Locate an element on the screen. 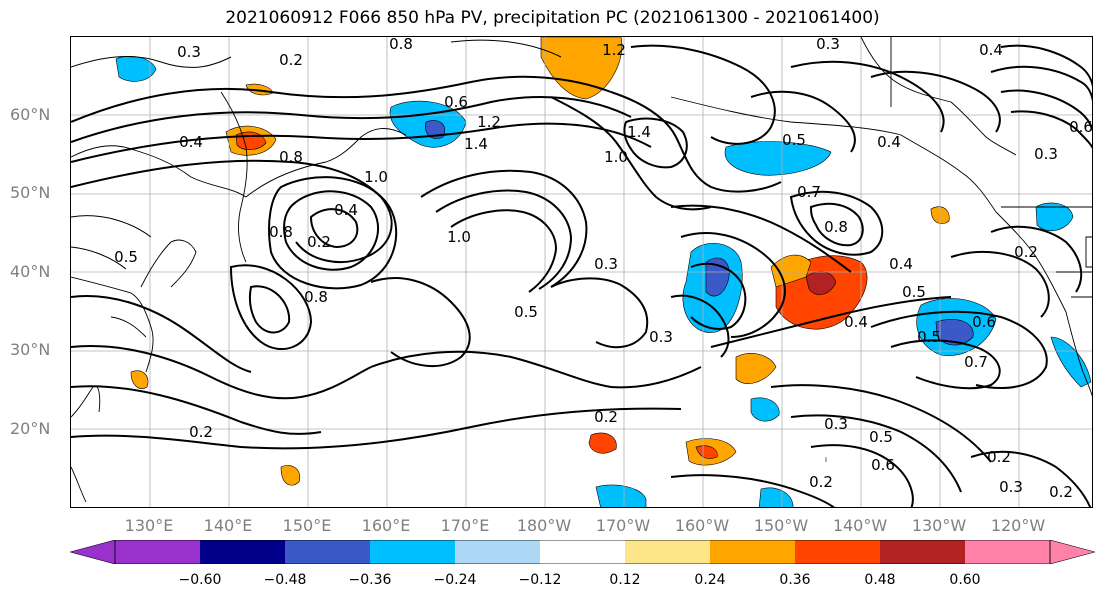 Image resolution: width=1105 pixels, height=601 pixels. colorbar-tick-label: 0.36 is located at coordinates (795, 580).